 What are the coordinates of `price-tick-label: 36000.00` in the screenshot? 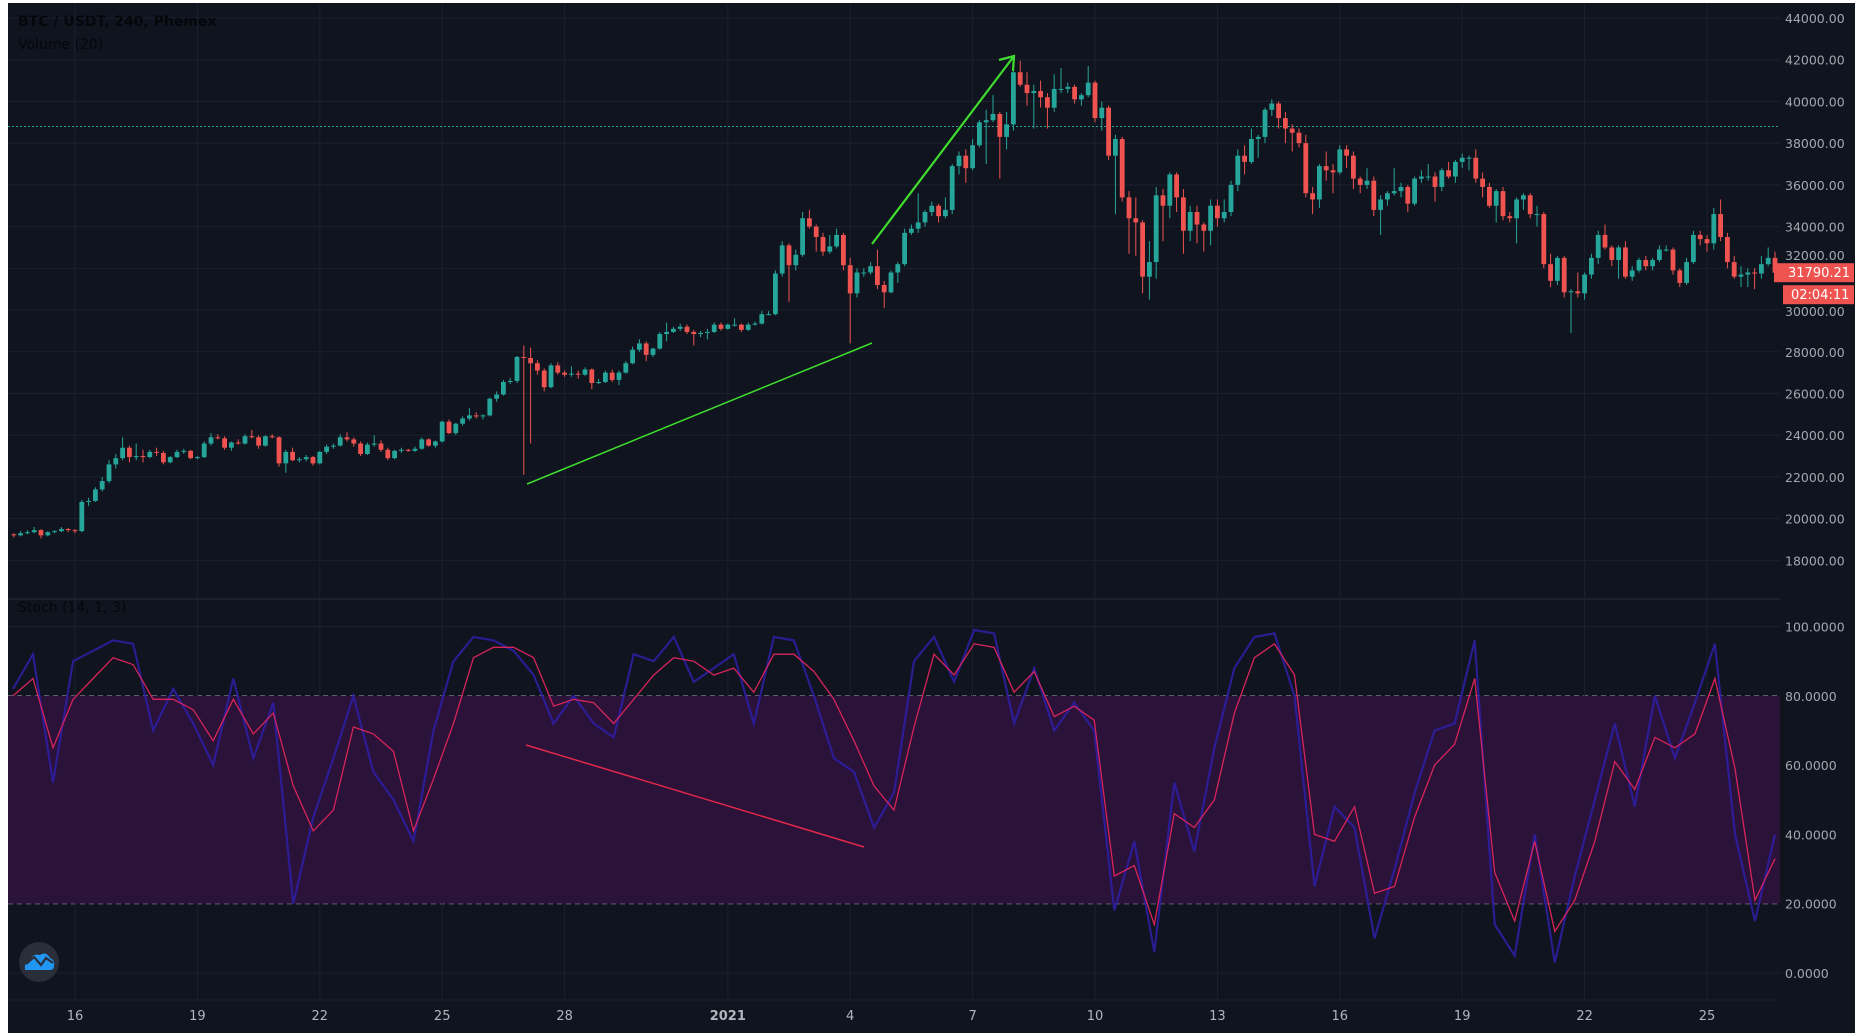 It's located at (1815, 185).